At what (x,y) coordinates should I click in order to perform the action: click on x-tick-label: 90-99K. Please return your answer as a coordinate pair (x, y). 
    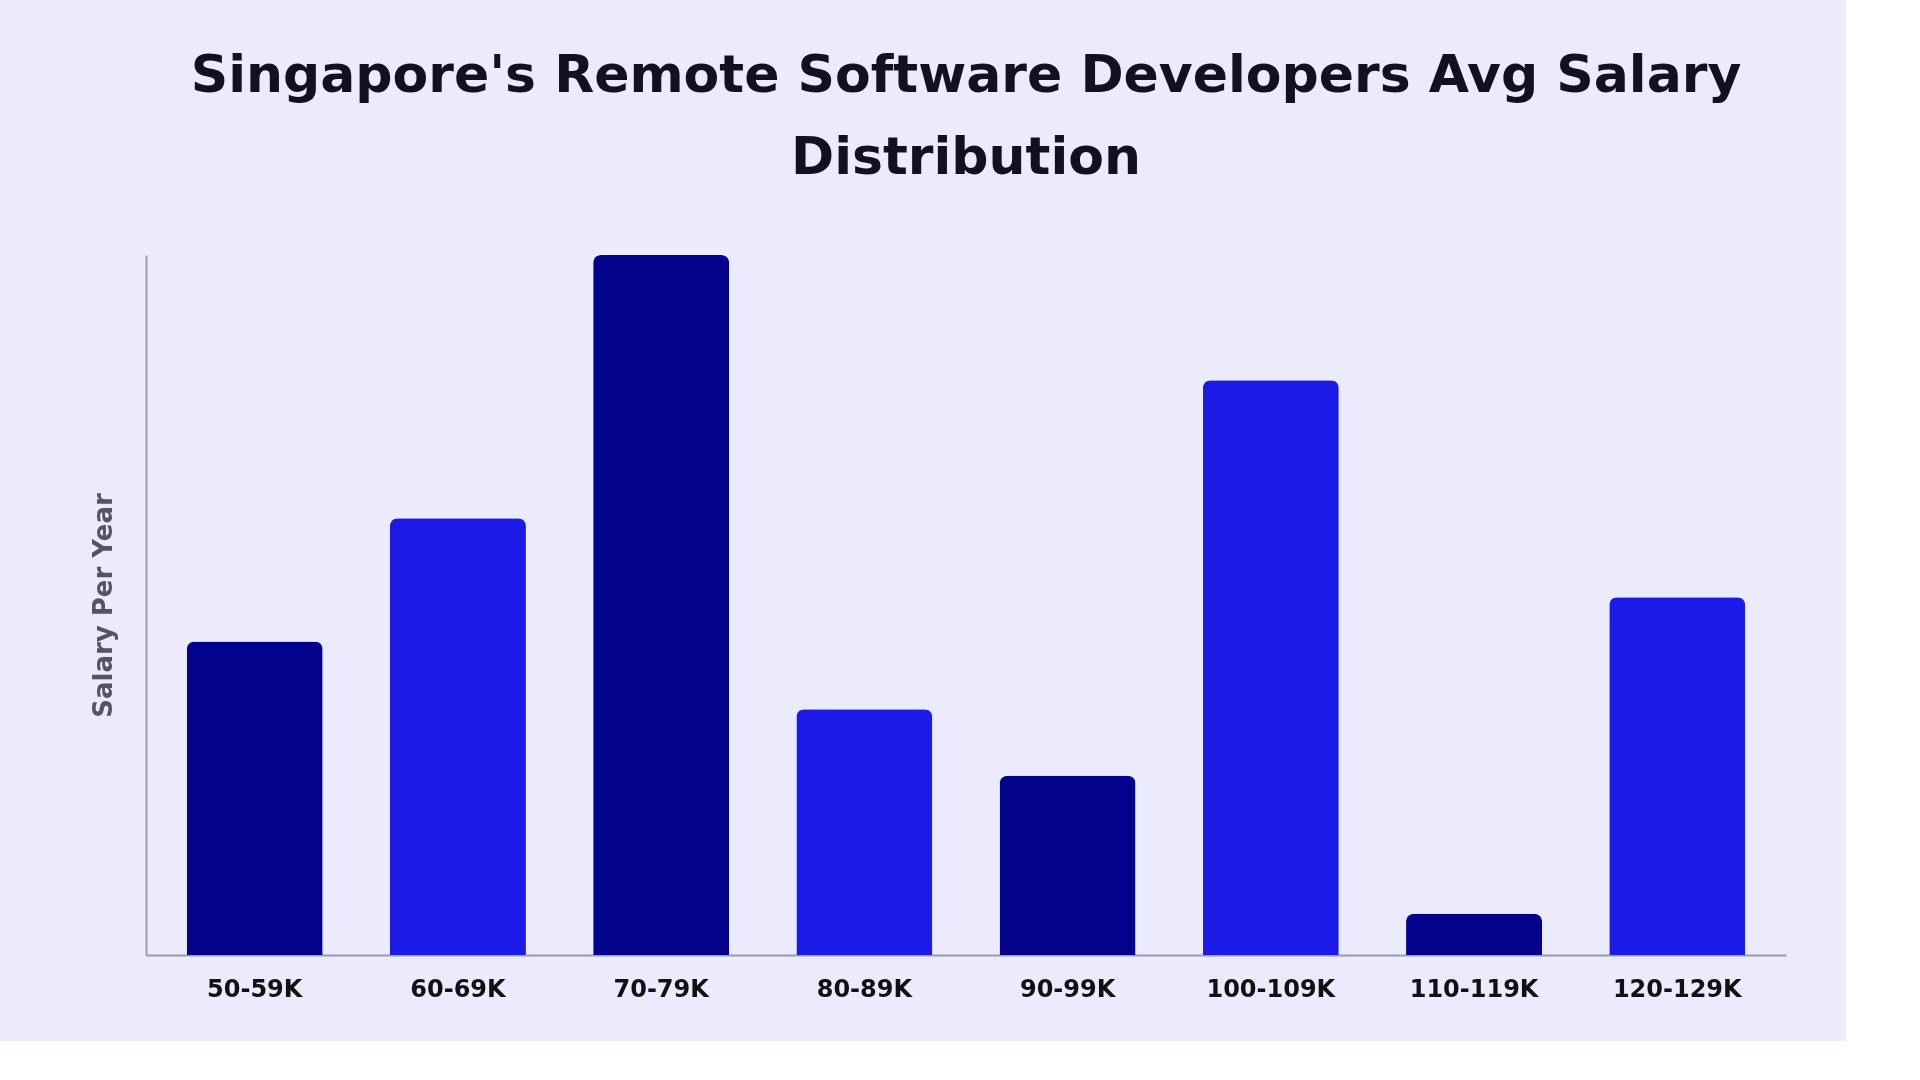
    Looking at the image, I should click on (1068, 988).